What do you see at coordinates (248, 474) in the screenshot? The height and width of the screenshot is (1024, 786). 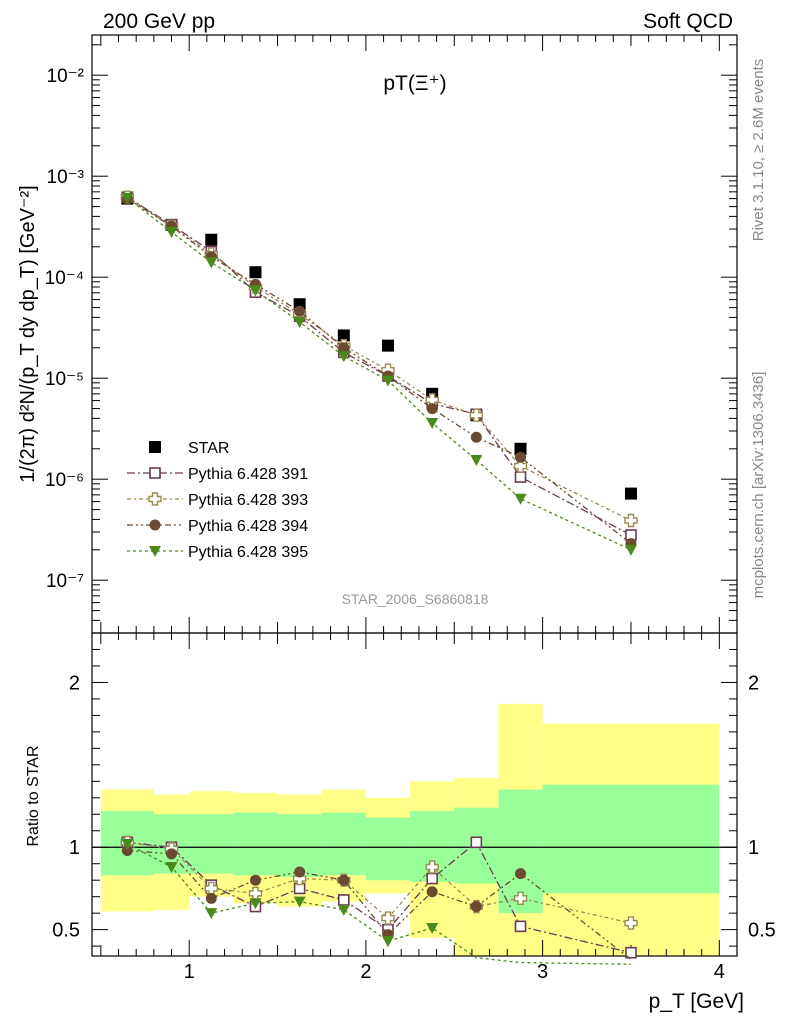 I see `legend-label: Pythia 6.428 391` at bounding box center [248, 474].